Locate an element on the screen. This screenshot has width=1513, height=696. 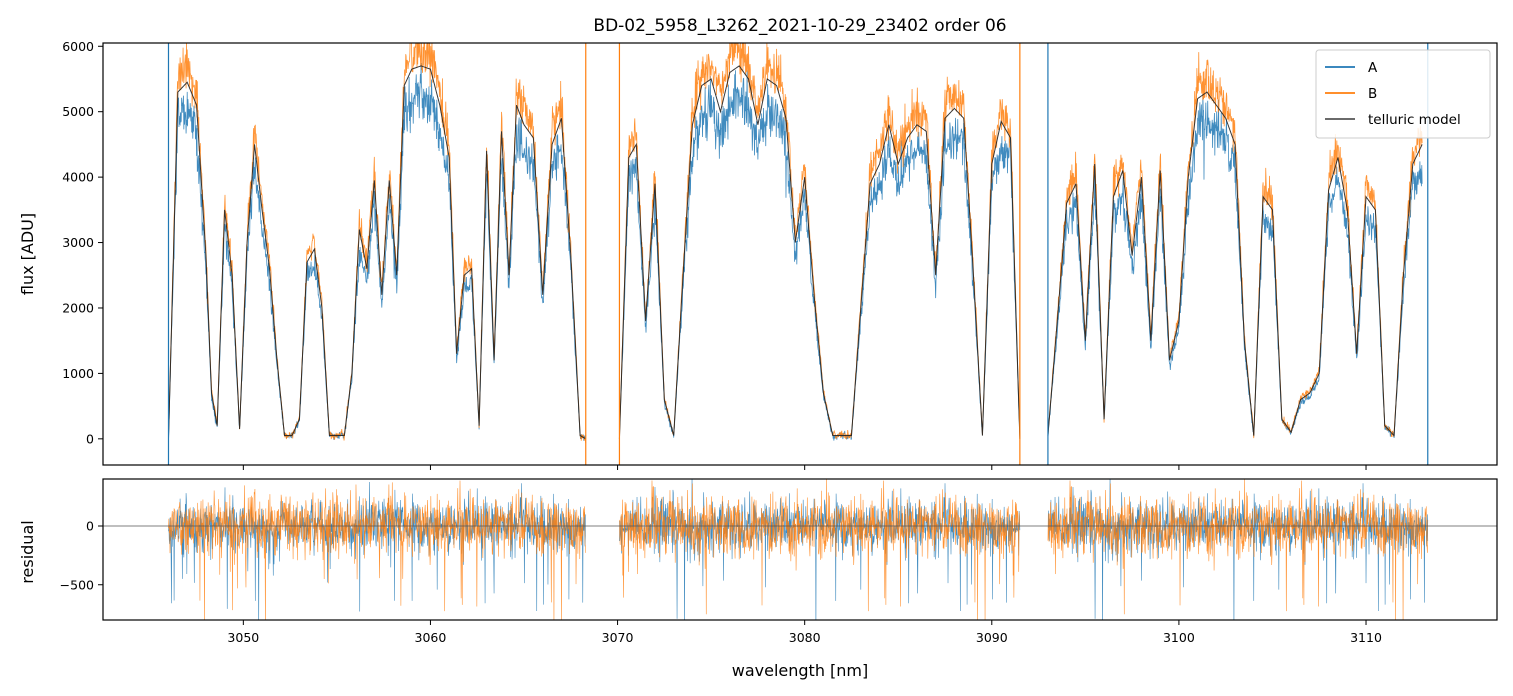
x-tick-label: 3050 is located at coordinates (243, 637).